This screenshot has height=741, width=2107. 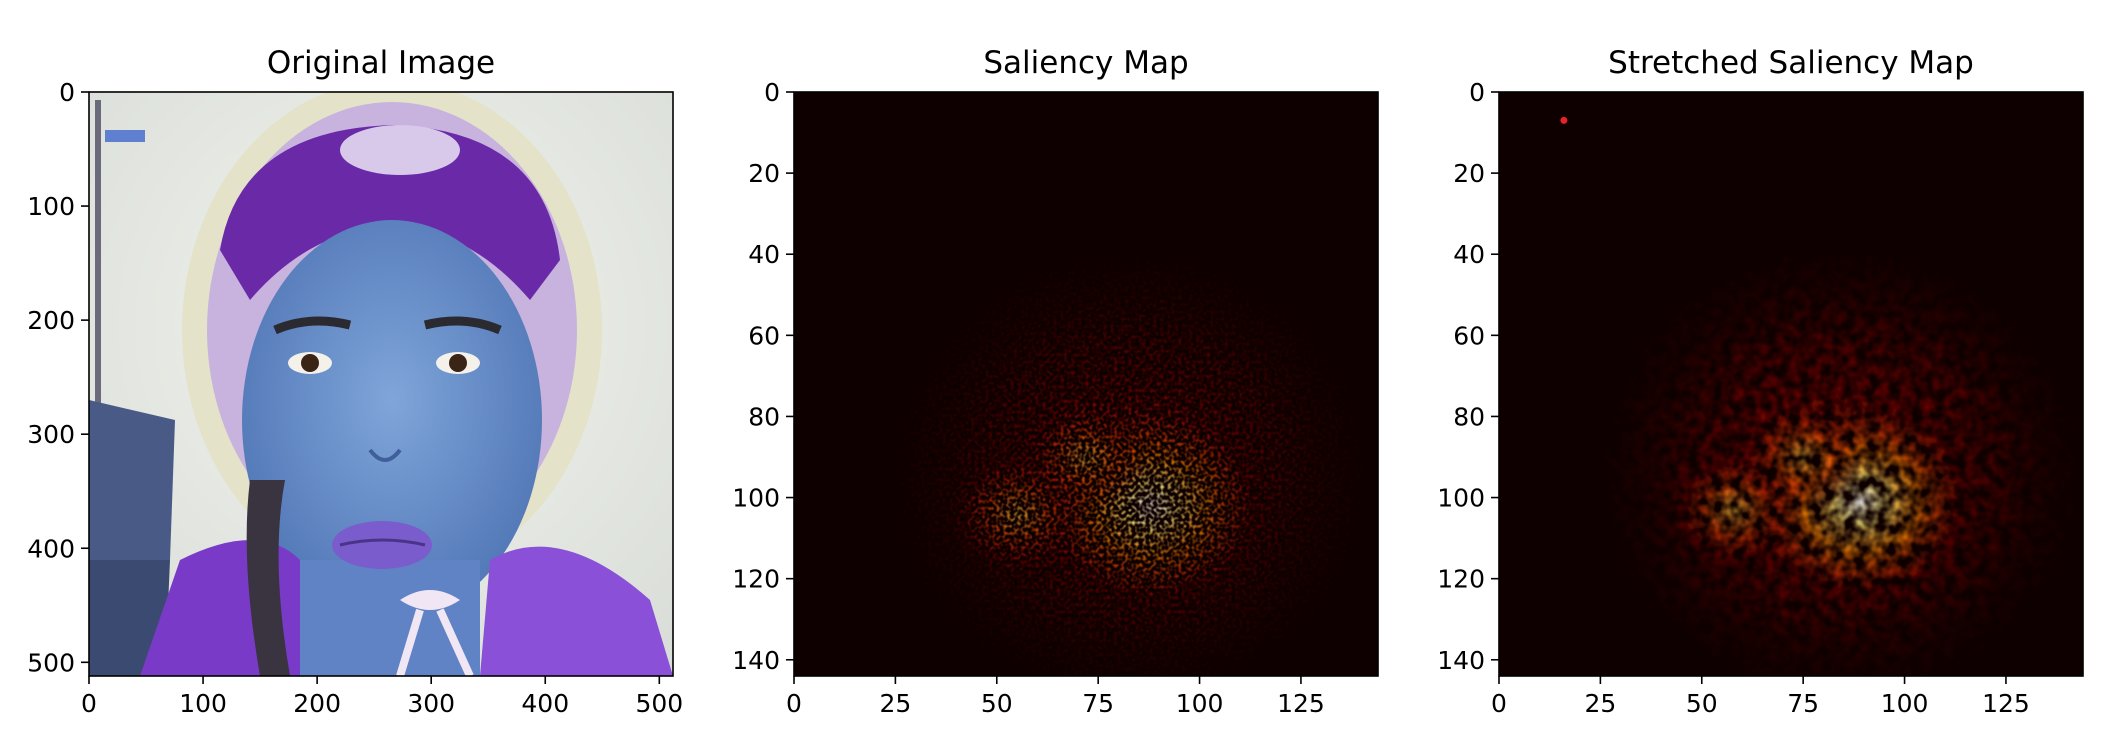 I want to click on stretched-ytick-label: 0, so click(x=1477, y=92).